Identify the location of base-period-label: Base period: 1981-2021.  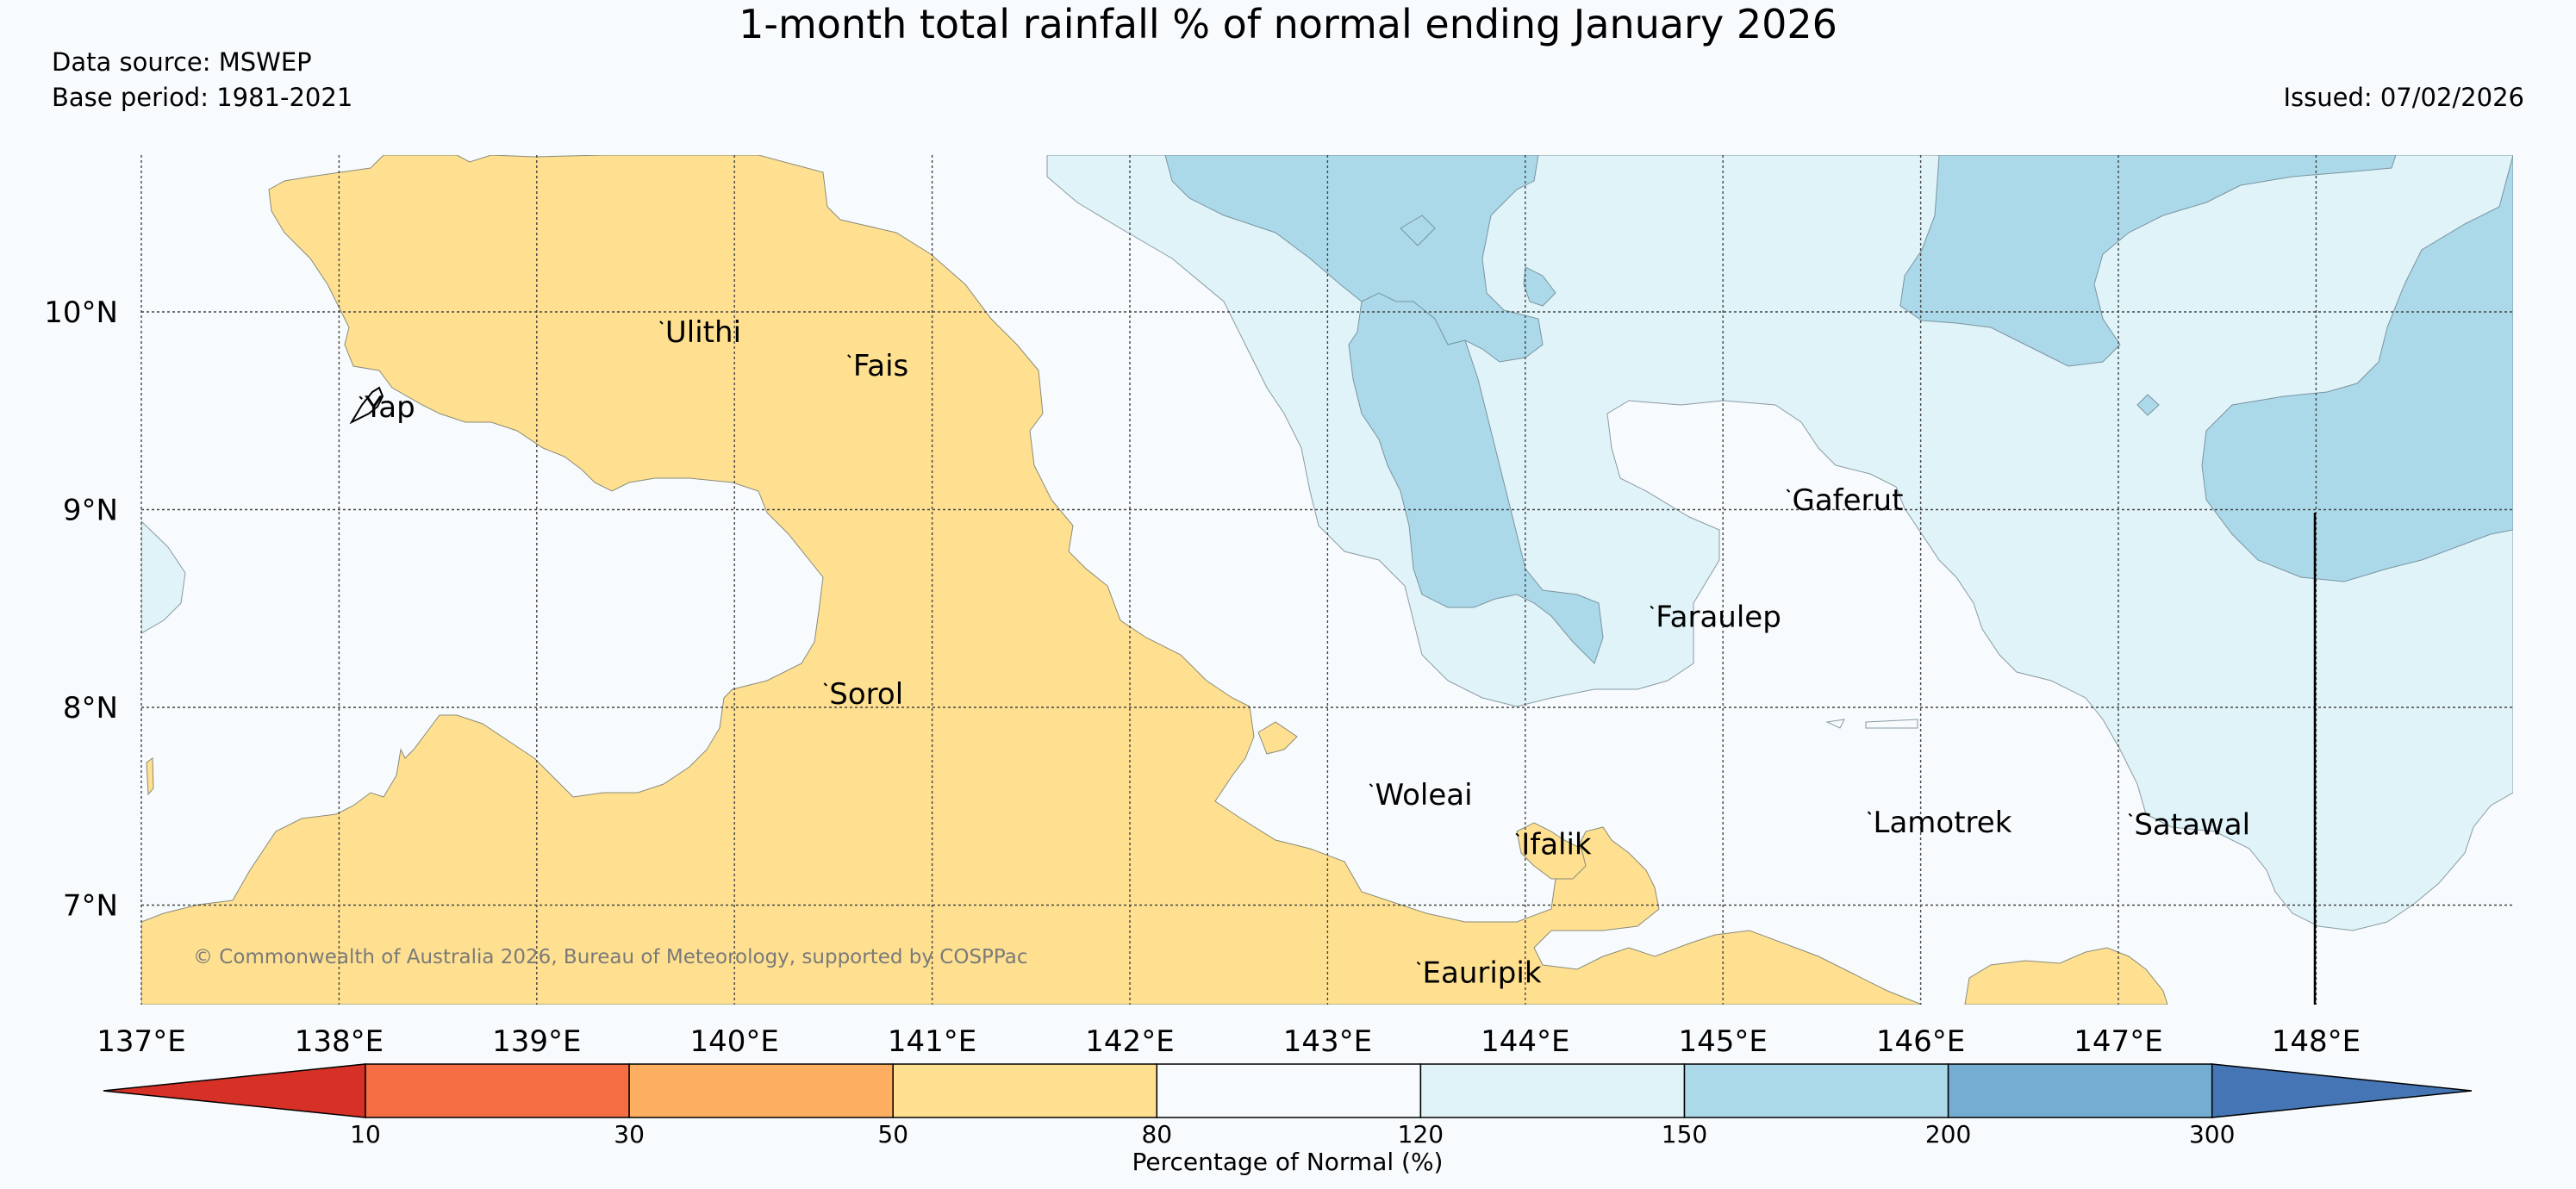
(202, 97).